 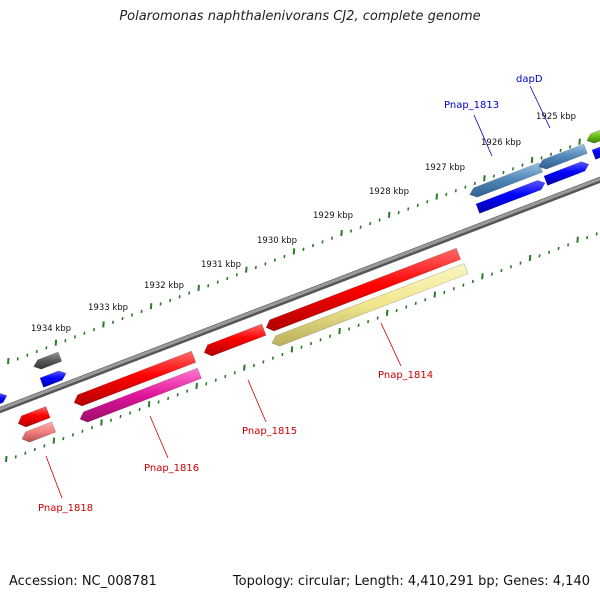 What do you see at coordinates (510, 197) in the screenshot?
I see `gene-arrow-pnap1813-cds` at bounding box center [510, 197].